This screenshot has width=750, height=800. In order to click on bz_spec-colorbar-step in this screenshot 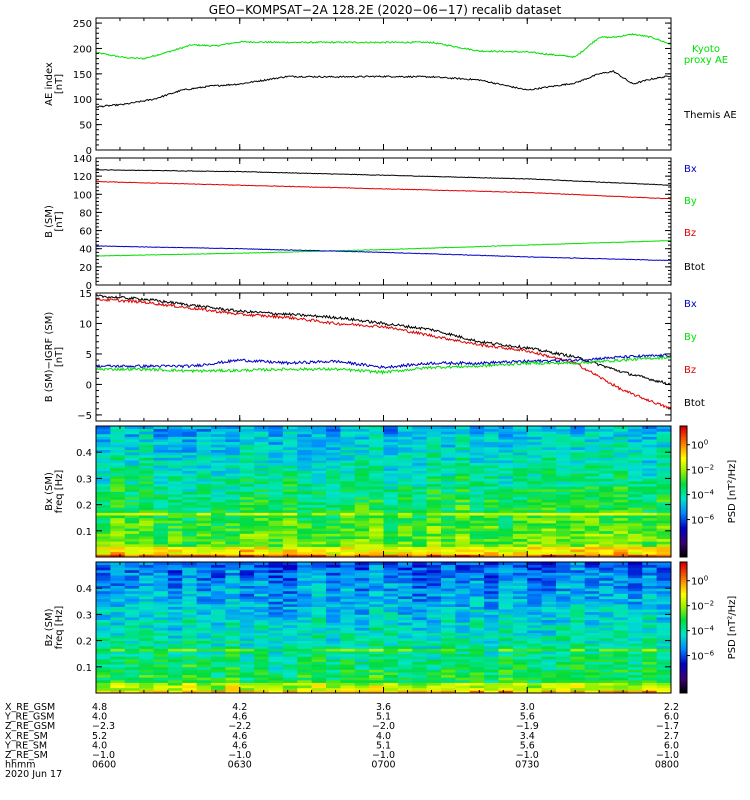, I will do `click(683, 692)`.